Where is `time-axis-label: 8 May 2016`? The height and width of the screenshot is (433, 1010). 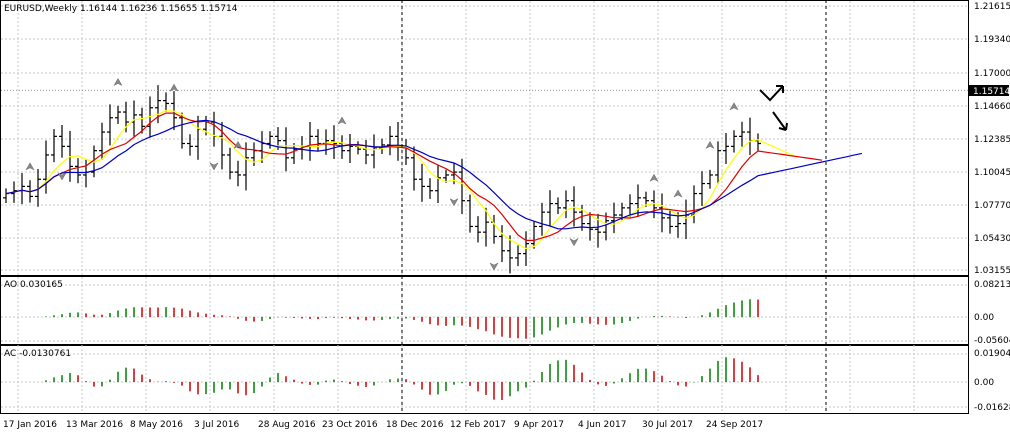 time-axis-label: 8 May 2016 is located at coordinates (156, 425).